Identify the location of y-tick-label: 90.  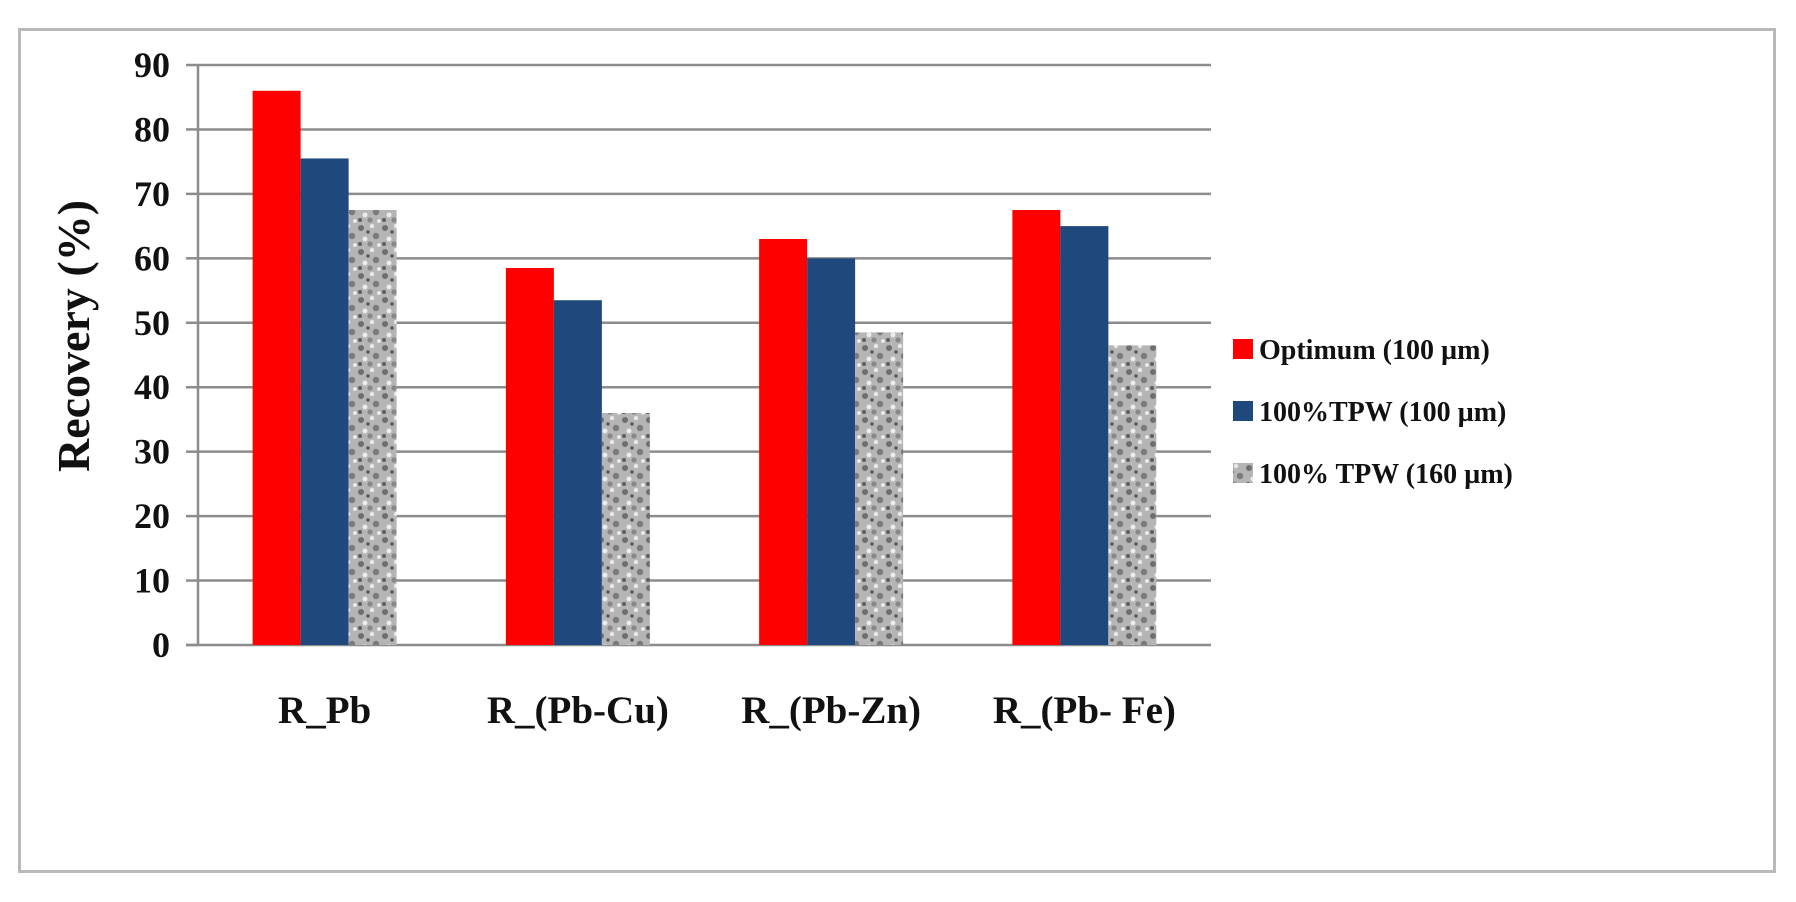
(152, 65).